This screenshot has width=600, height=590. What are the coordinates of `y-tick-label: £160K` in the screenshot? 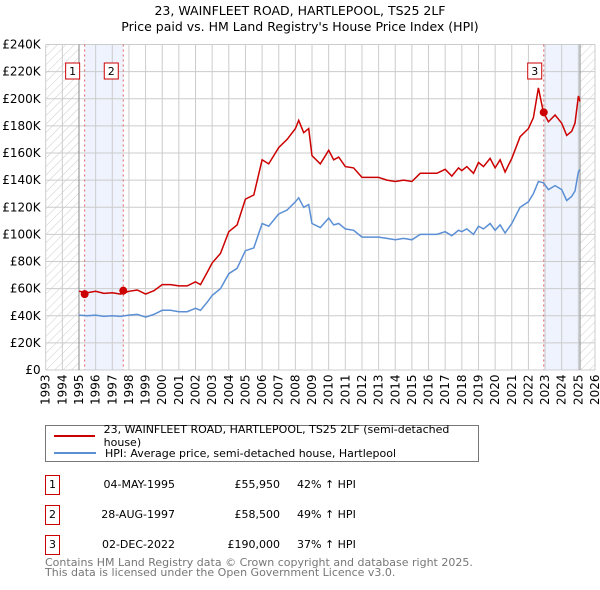 It's located at (22, 153).